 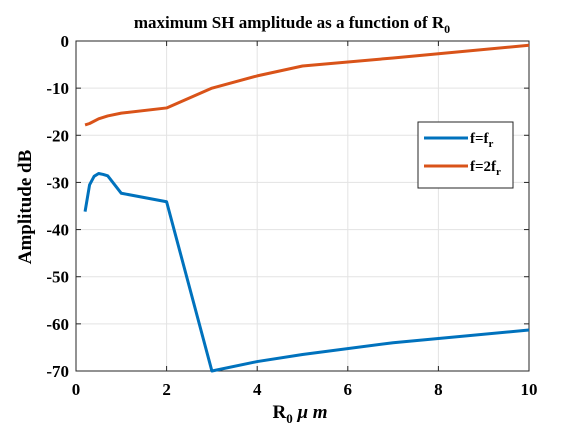 What do you see at coordinates (292, 24) in the screenshot?
I see `chart-title: maximum SH amplitude as a function of R0` at bounding box center [292, 24].